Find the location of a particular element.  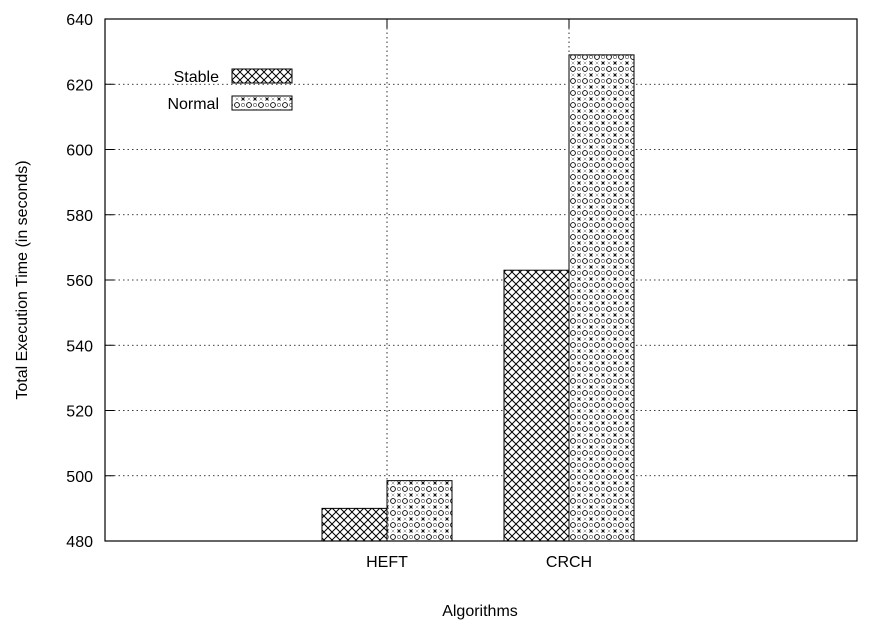

legend-swatch-normal is located at coordinates (262, 103).